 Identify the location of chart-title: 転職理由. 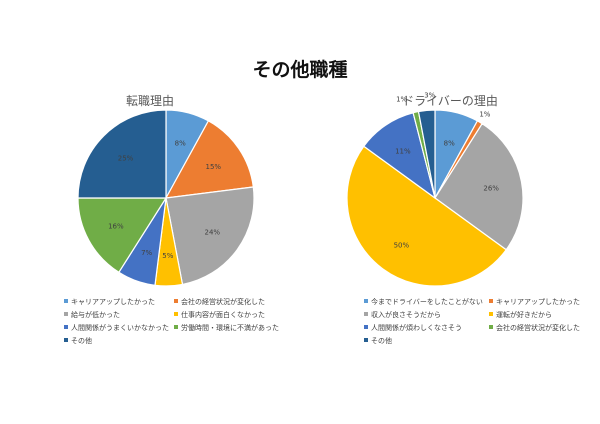
(149, 101).